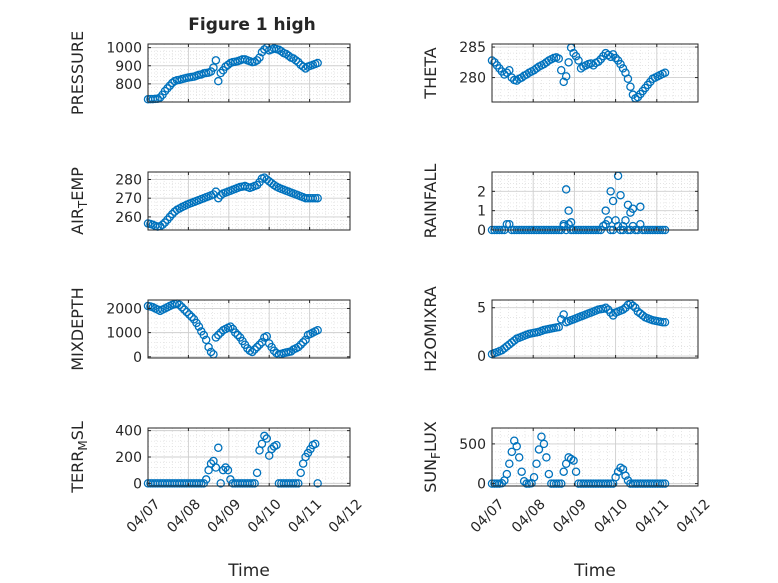  What do you see at coordinates (430, 329) in the screenshot?
I see `y-axis-label: H2OMIXRA` at bounding box center [430, 329].